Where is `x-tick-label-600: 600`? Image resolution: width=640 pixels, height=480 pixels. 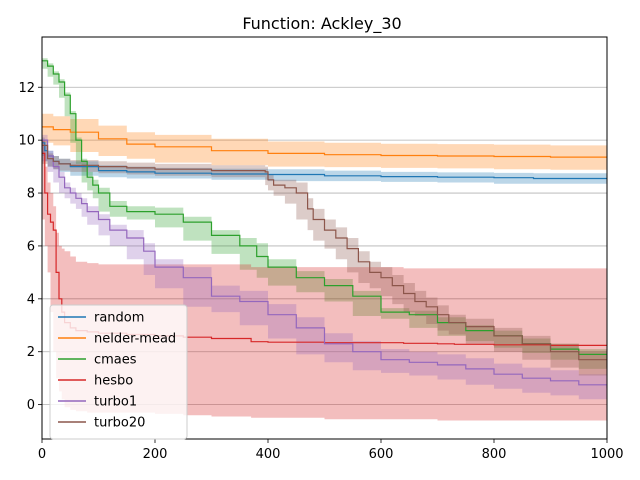 x-tick-label-600: 600 is located at coordinates (381, 454).